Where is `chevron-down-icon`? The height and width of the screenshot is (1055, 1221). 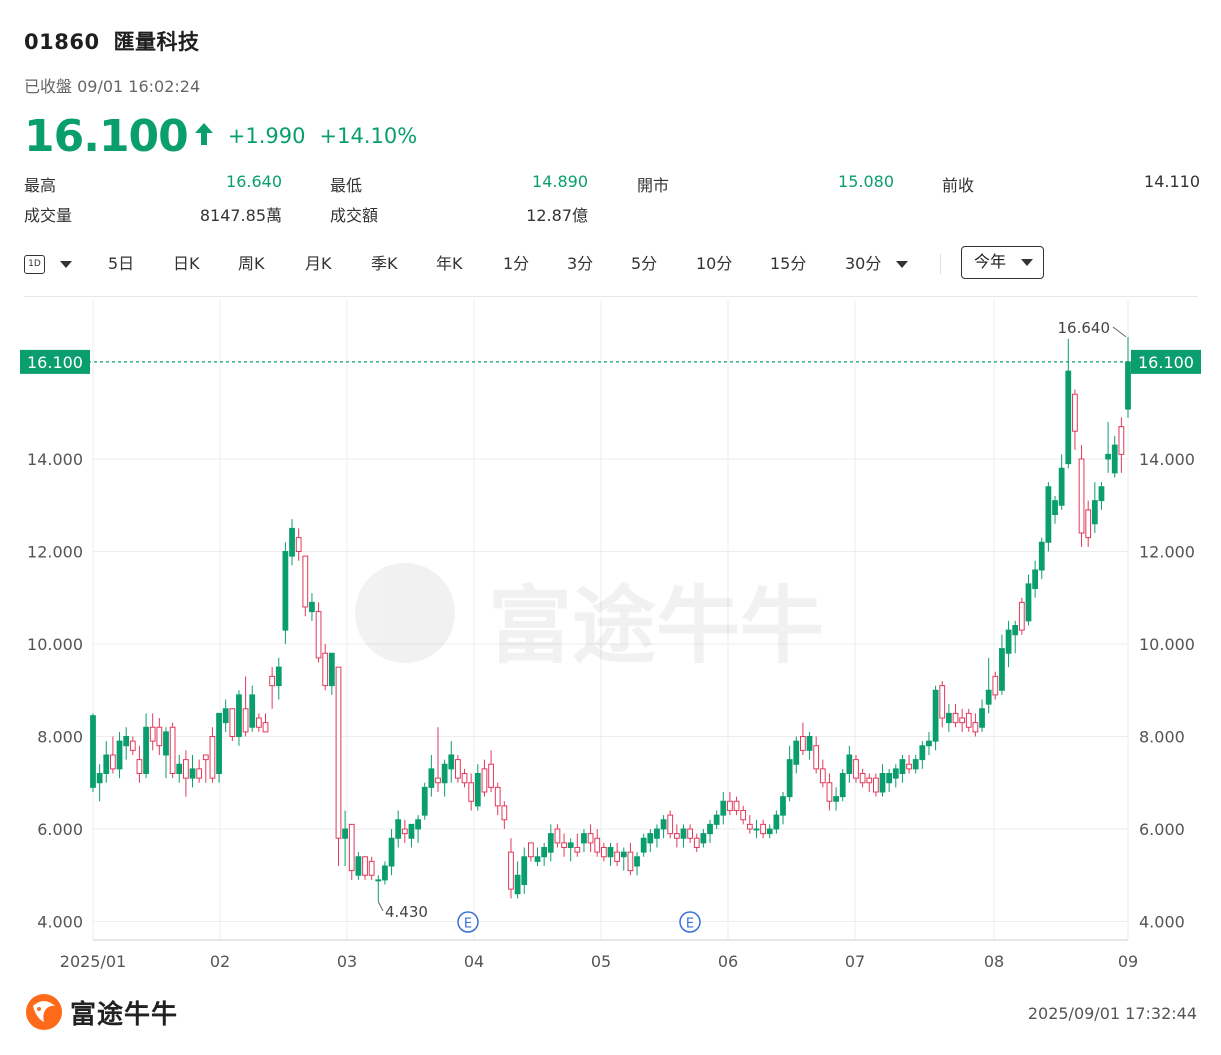
chevron-down-icon is located at coordinates (1027, 262).